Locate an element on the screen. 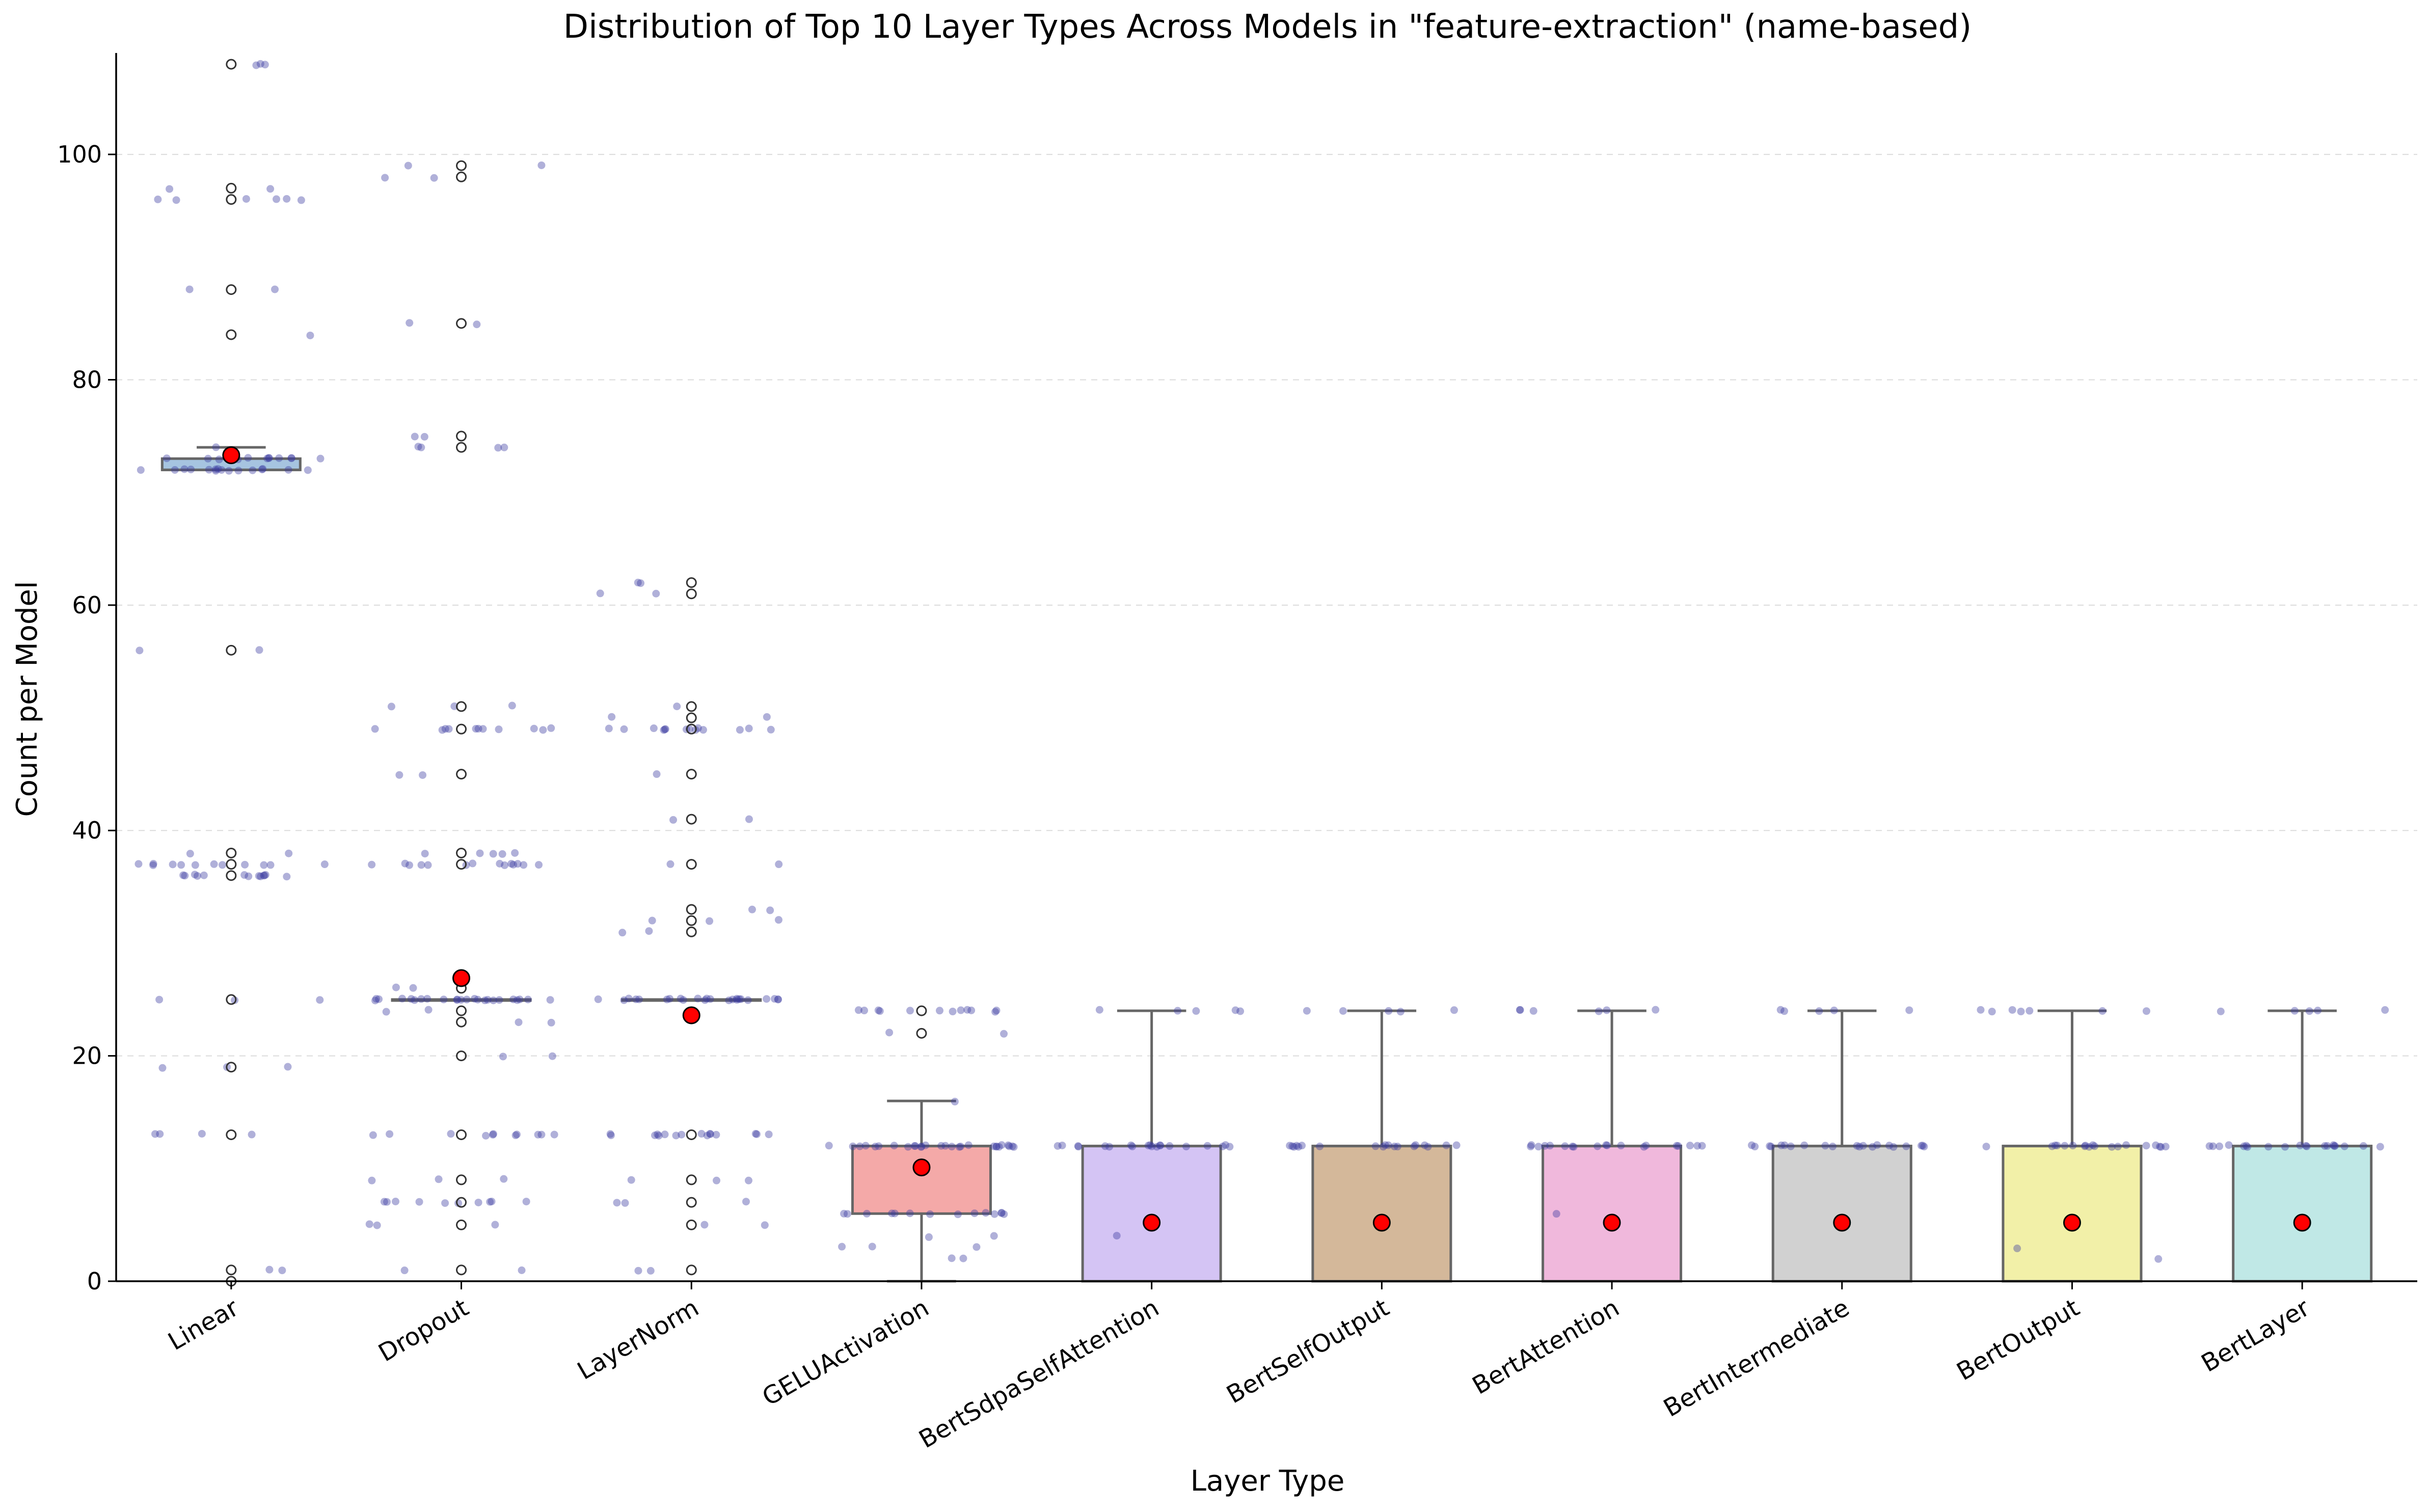 The image size is (2430, 1512). x-tick-label: BertAttention is located at coordinates (1546, 1346).